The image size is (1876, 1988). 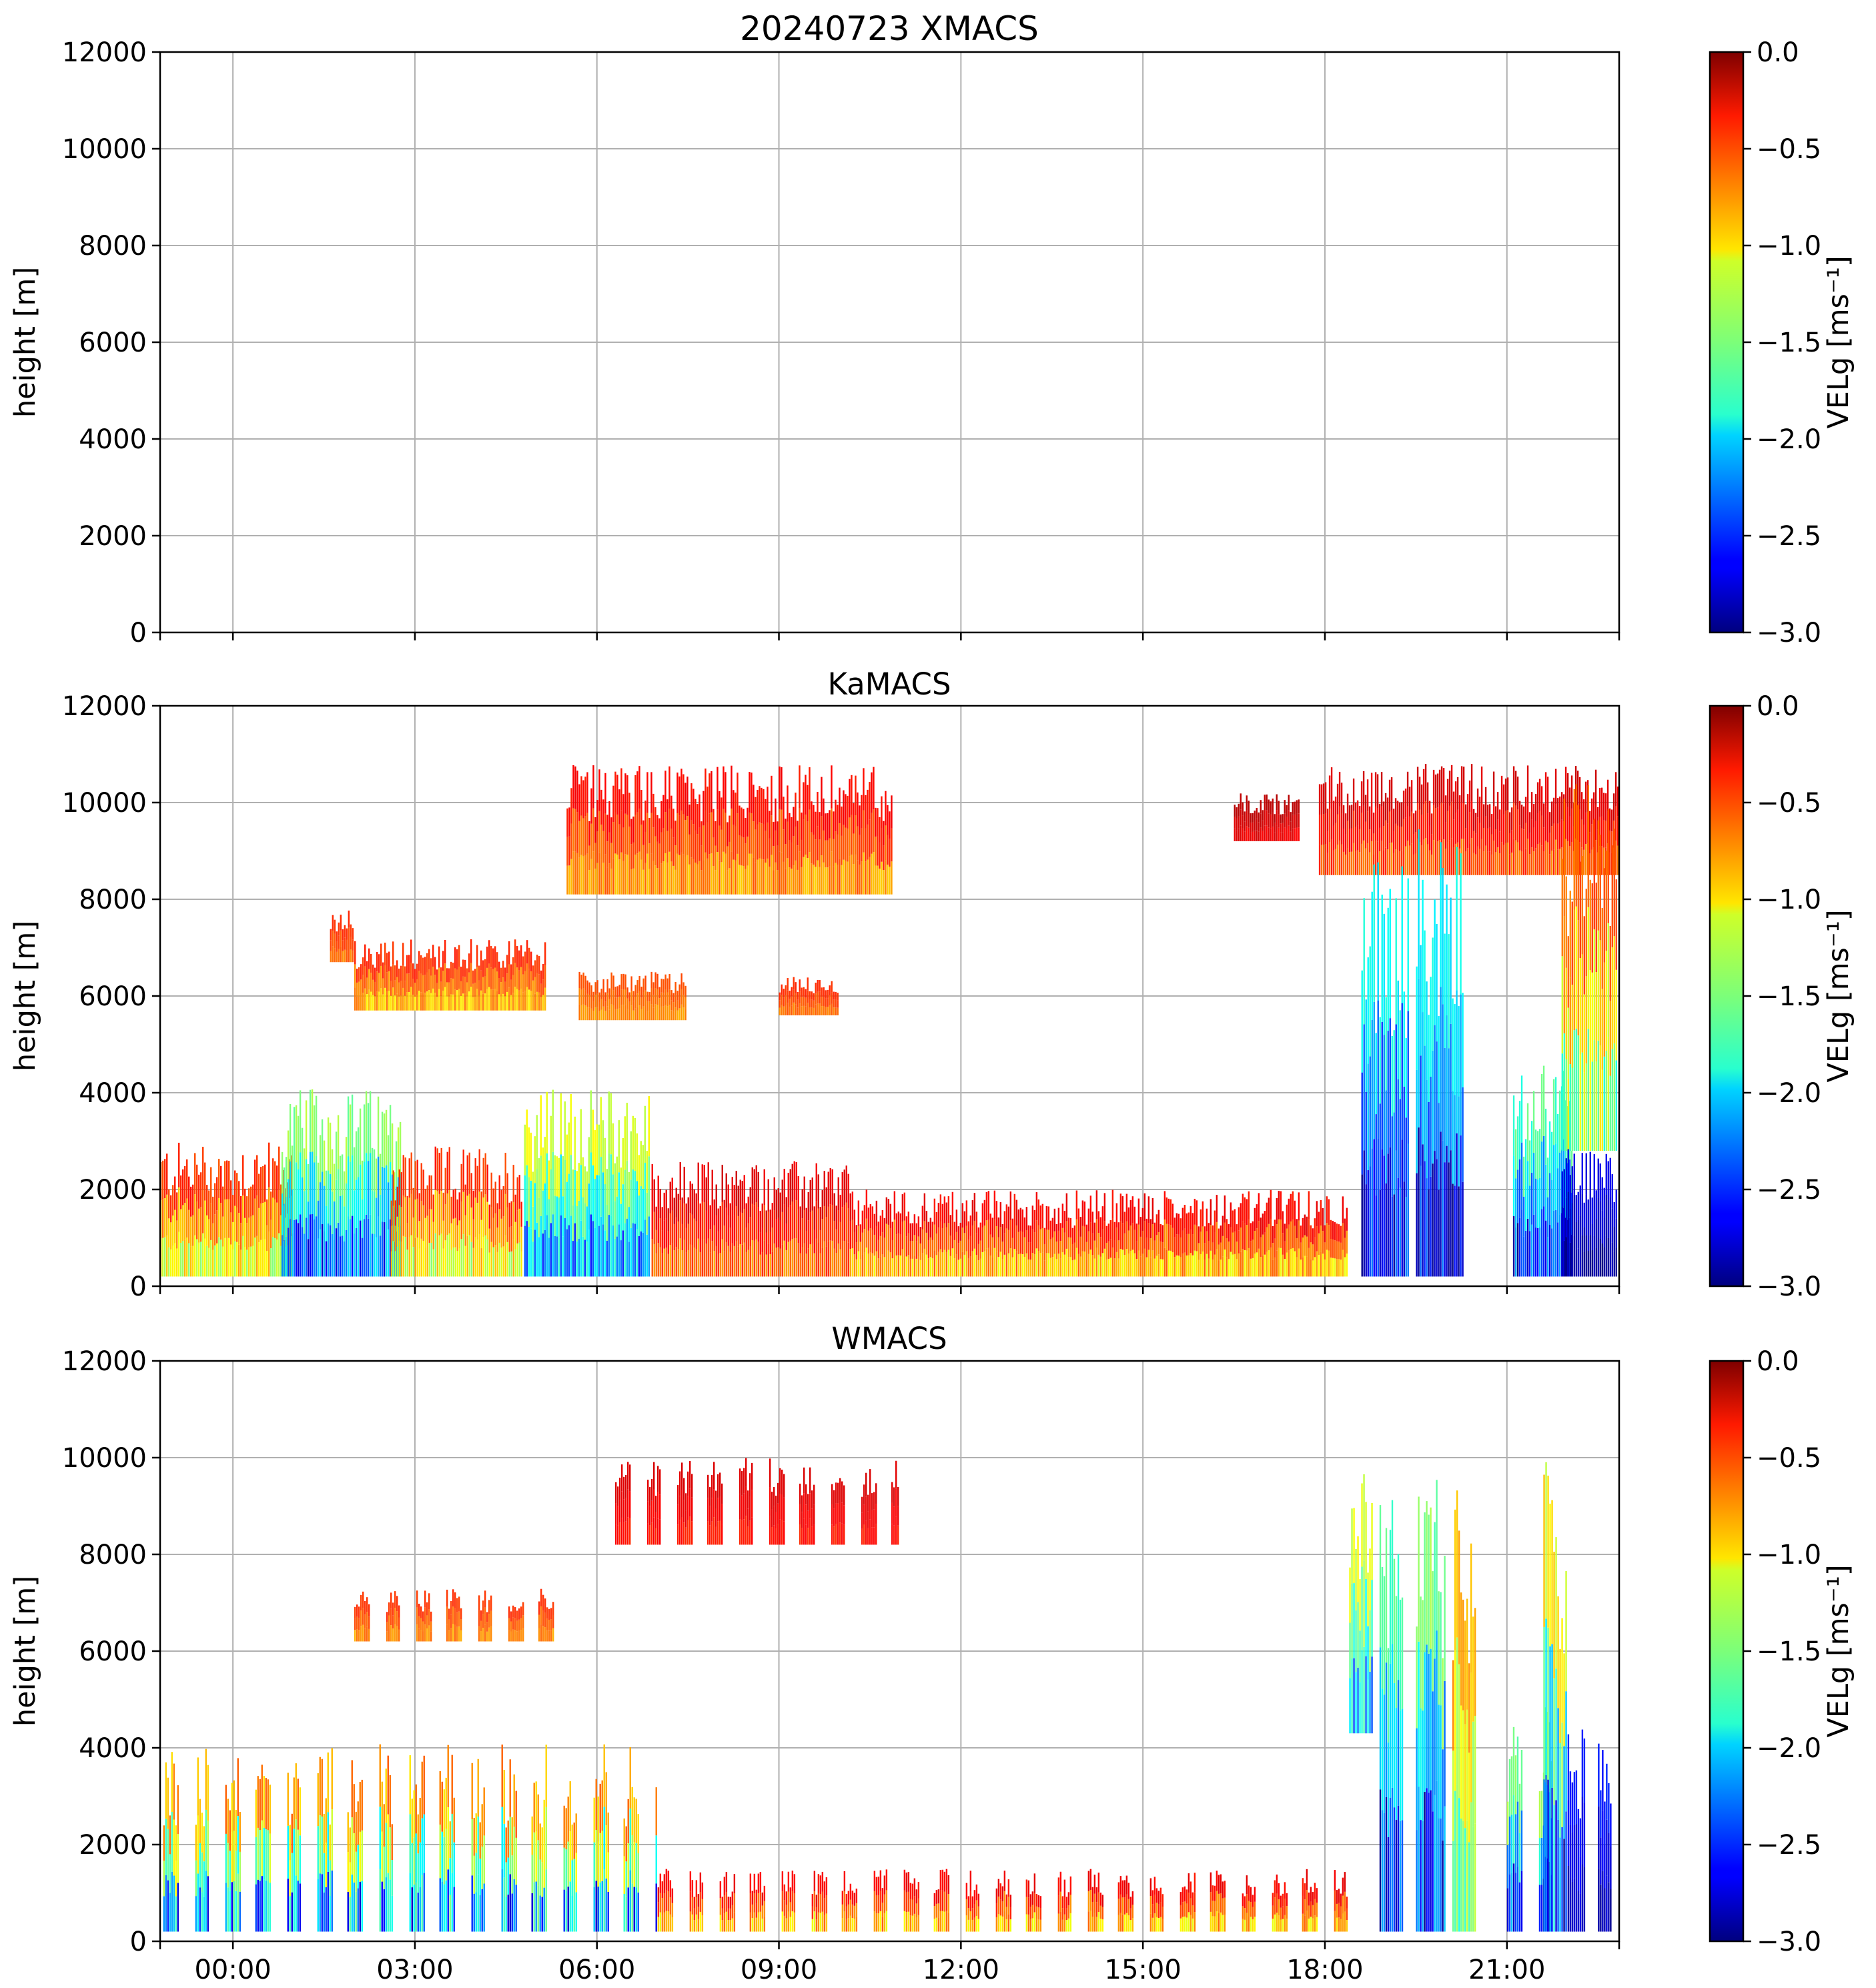 What do you see at coordinates (113, 439) in the screenshot?
I see `y-tick-label: 4000` at bounding box center [113, 439].